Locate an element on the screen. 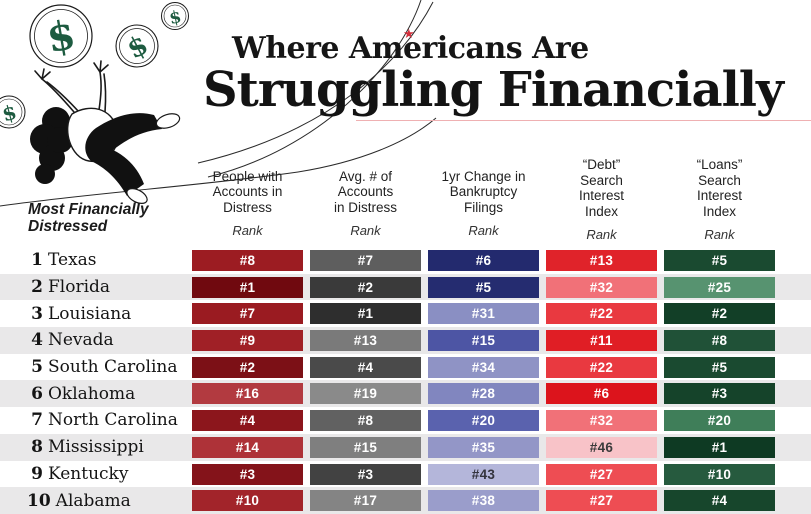 The height and width of the screenshot is (514, 811). state-name: Nevada is located at coordinates (81, 340).